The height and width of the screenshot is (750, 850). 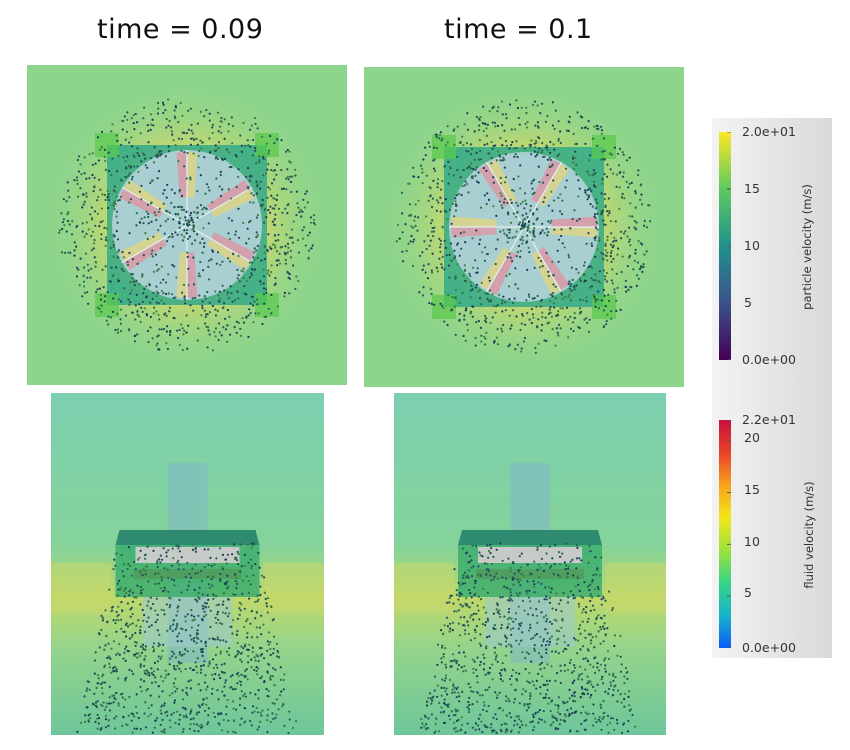 I want to click on blade-high-velocity, so click(x=228, y=195).